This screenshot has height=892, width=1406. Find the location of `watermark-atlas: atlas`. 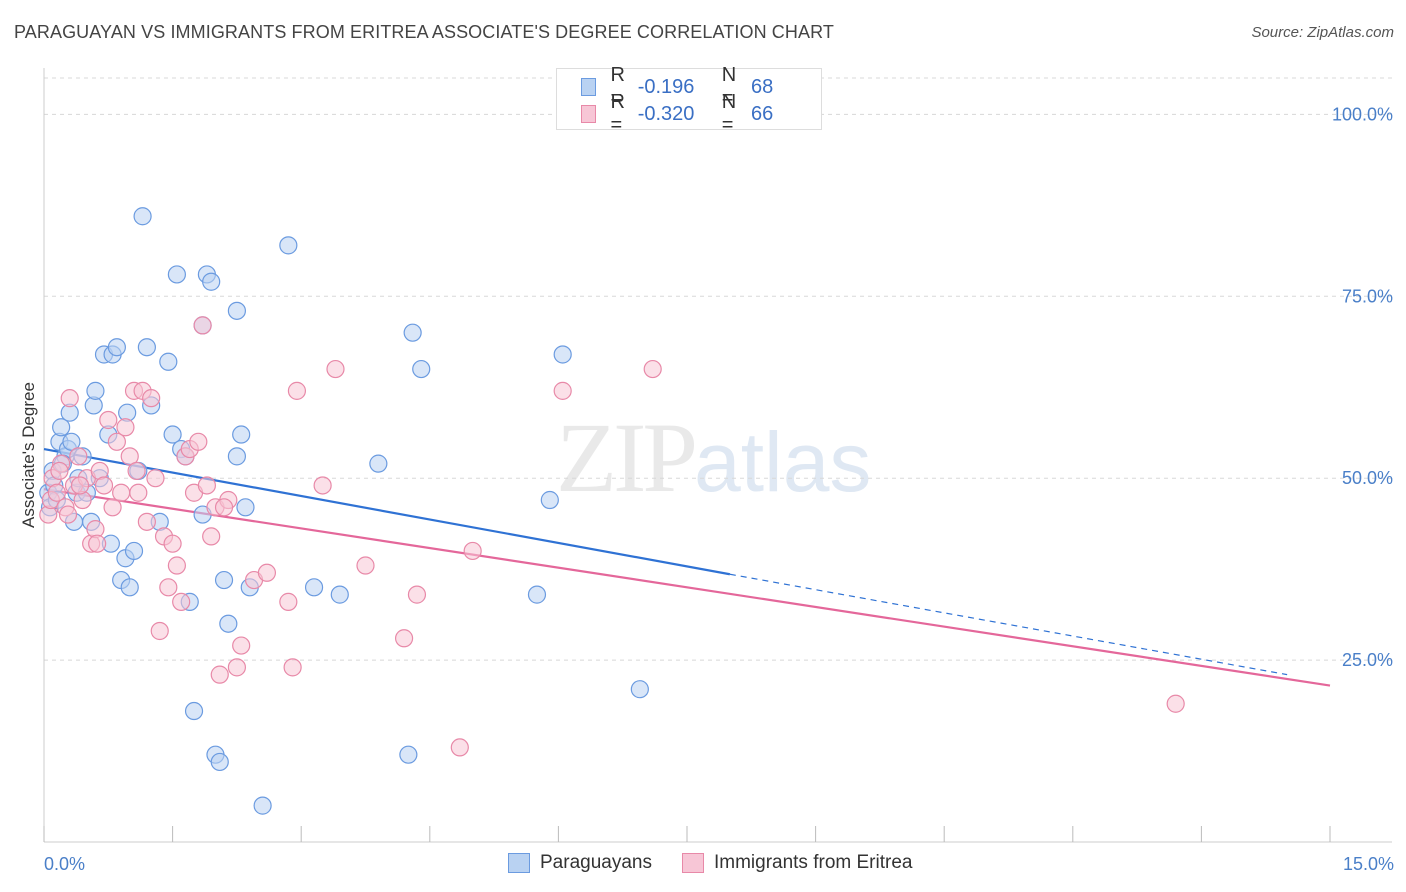

watermark-atlas: atlas is located at coordinates (783, 462).